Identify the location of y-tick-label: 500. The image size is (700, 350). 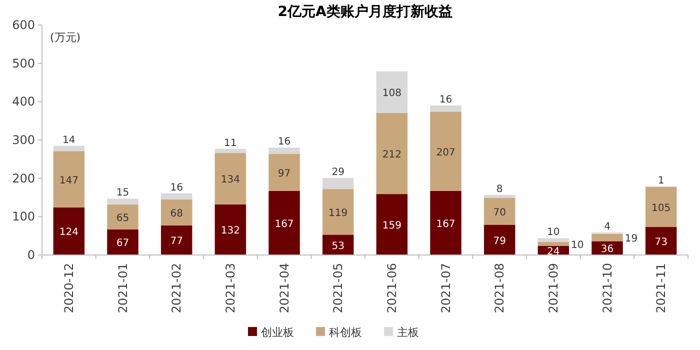
(23, 63).